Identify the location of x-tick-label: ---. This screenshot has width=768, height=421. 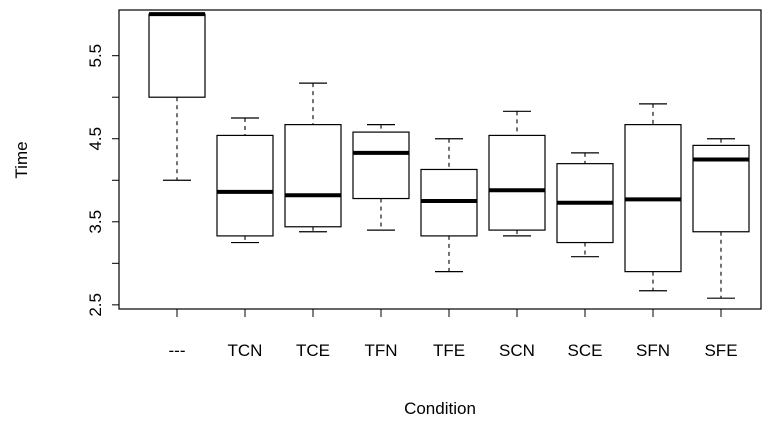
(177, 350).